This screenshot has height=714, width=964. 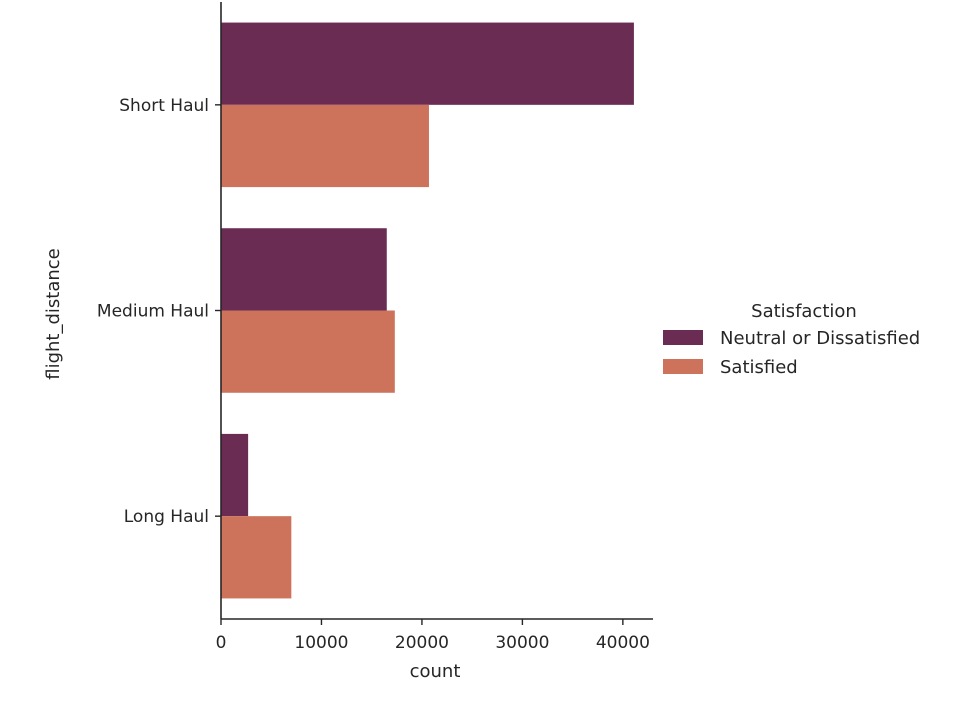 What do you see at coordinates (759, 367) in the screenshot?
I see `legend-label-satisfied: Satisfied` at bounding box center [759, 367].